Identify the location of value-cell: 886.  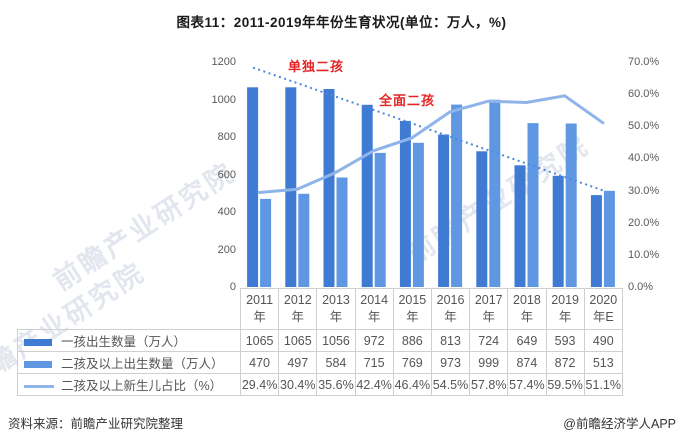
(412, 340).